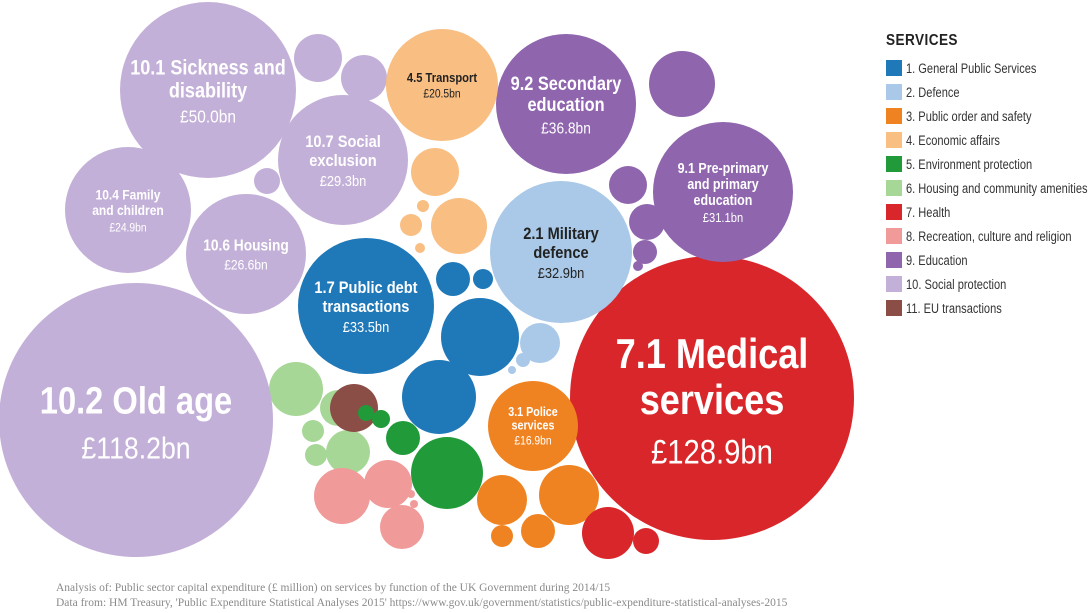 The image size is (1091, 613). Describe the element at coordinates (533, 412) in the screenshot. I see `bubble-name-label: 3.1 Police` at that location.